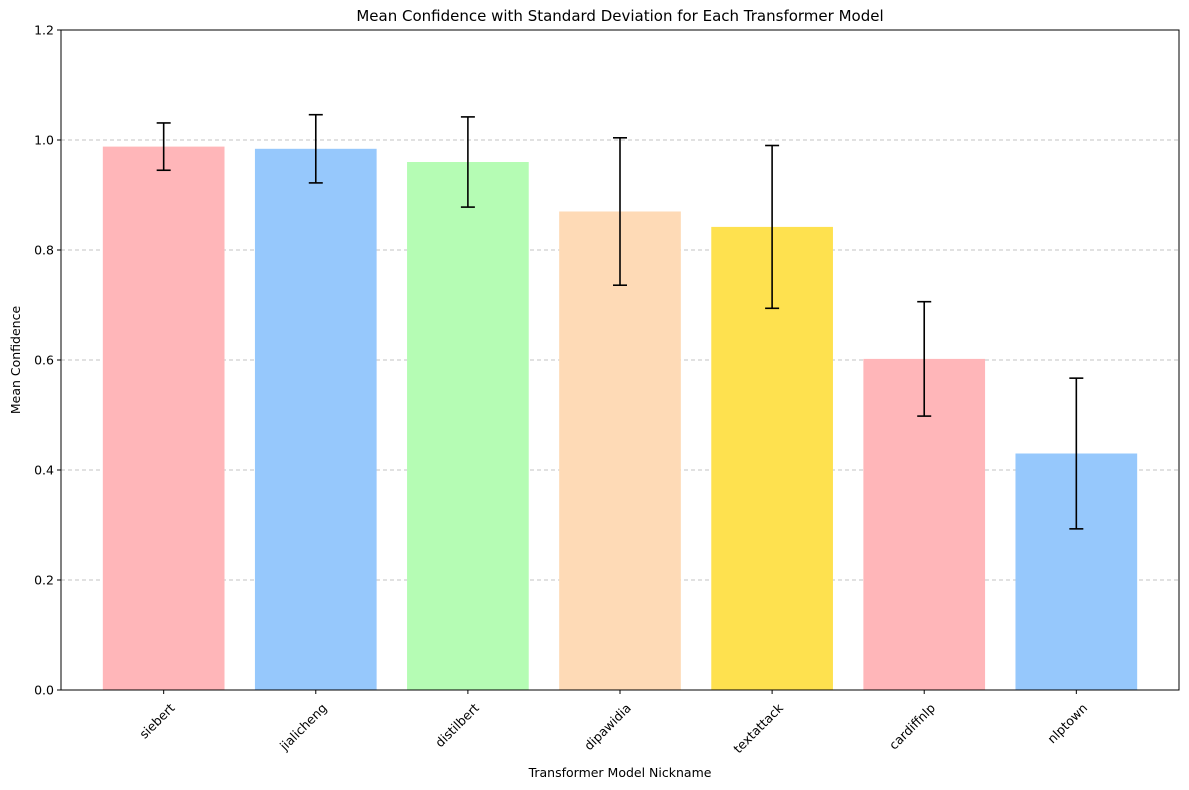  Describe the element at coordinates (44, 470) in the screenshot. I see `y-tick-label: 0.4` at that location.